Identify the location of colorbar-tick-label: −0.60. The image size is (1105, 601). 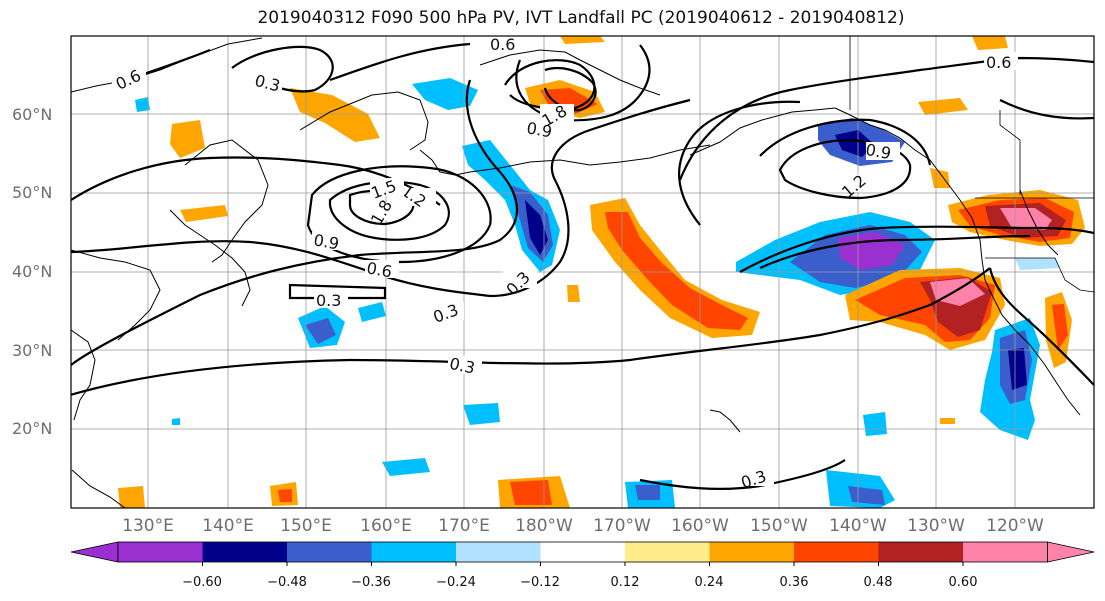
(202, 582).